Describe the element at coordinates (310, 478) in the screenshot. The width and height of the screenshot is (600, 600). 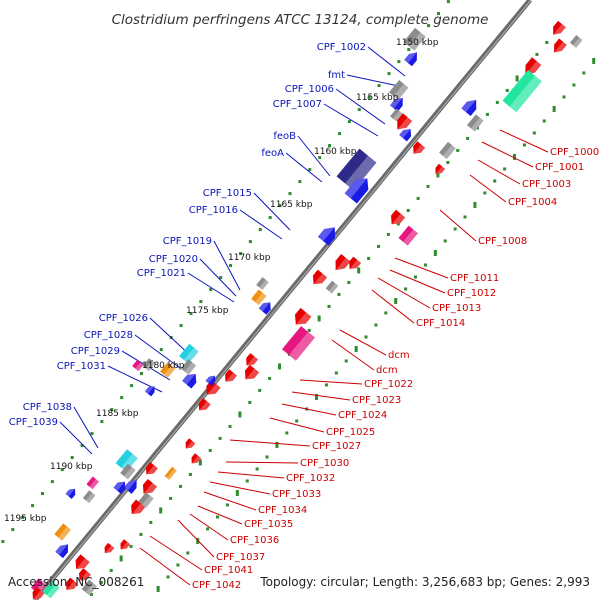
I see `right-gene-label: CPF_1032` at that location.